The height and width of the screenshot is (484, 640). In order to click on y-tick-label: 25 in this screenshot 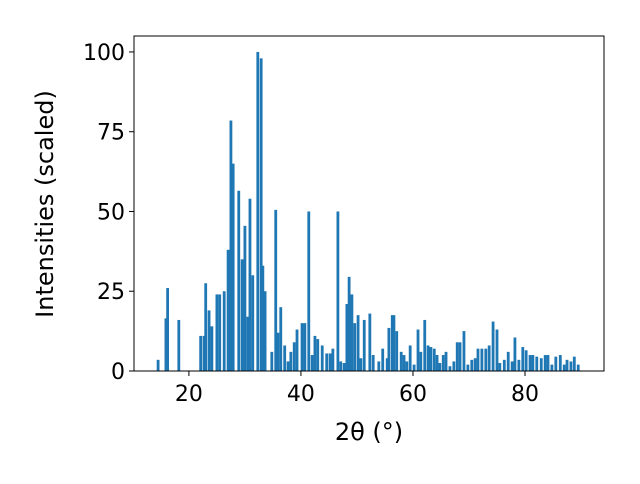, I will do `click(111, 292)`.